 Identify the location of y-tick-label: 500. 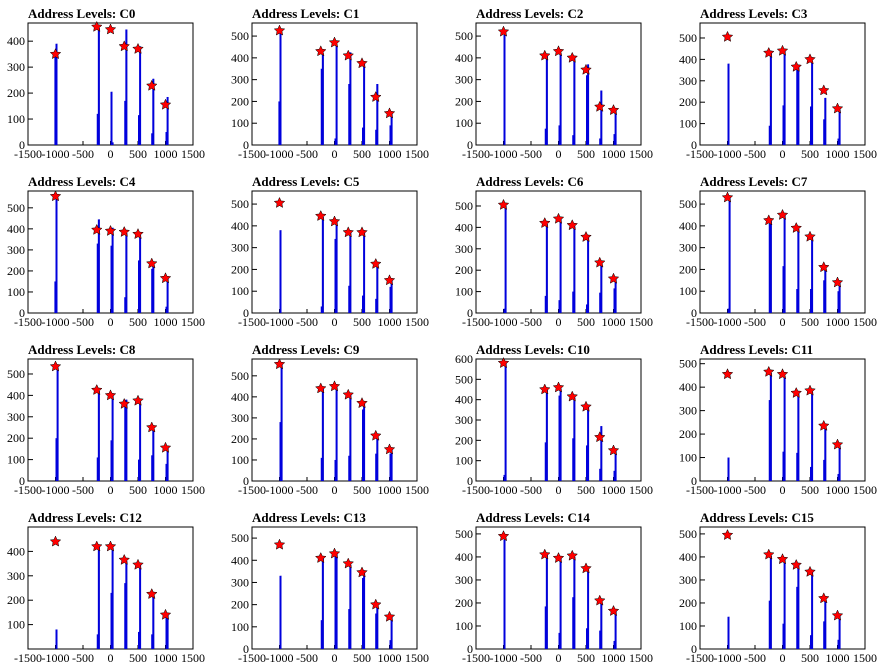
(688, 364).